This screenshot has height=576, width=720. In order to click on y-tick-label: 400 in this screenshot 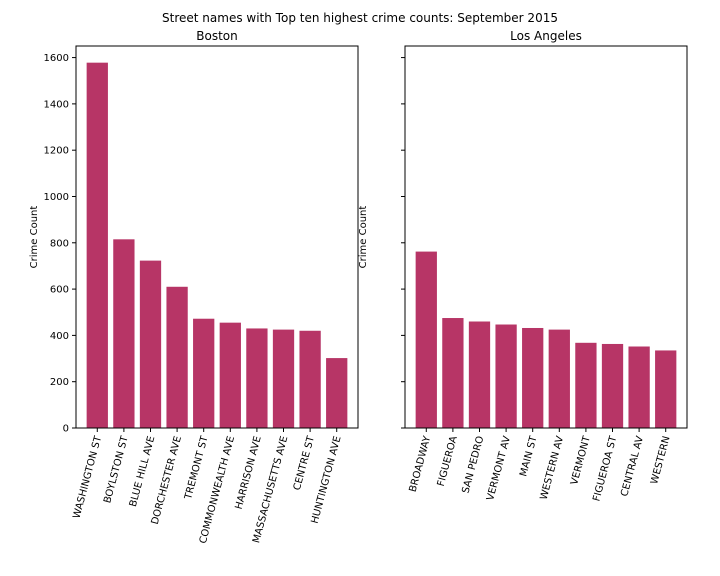, I will do `click(59, 336)`.